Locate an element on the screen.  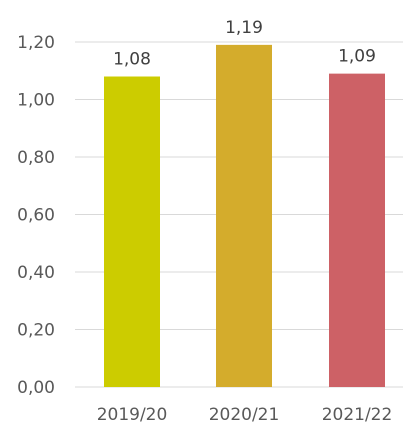
category-label: 2020/21 is located at coordinates (244, 415).